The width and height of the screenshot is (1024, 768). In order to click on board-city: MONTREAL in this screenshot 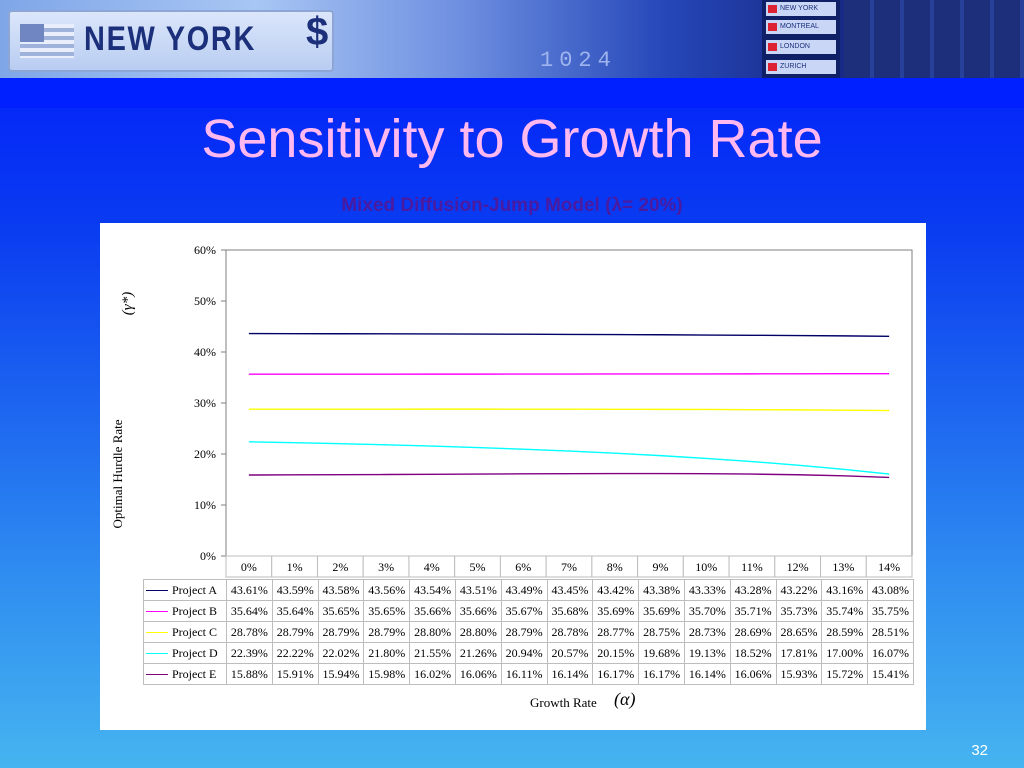, I will do `click(799, 26)`.